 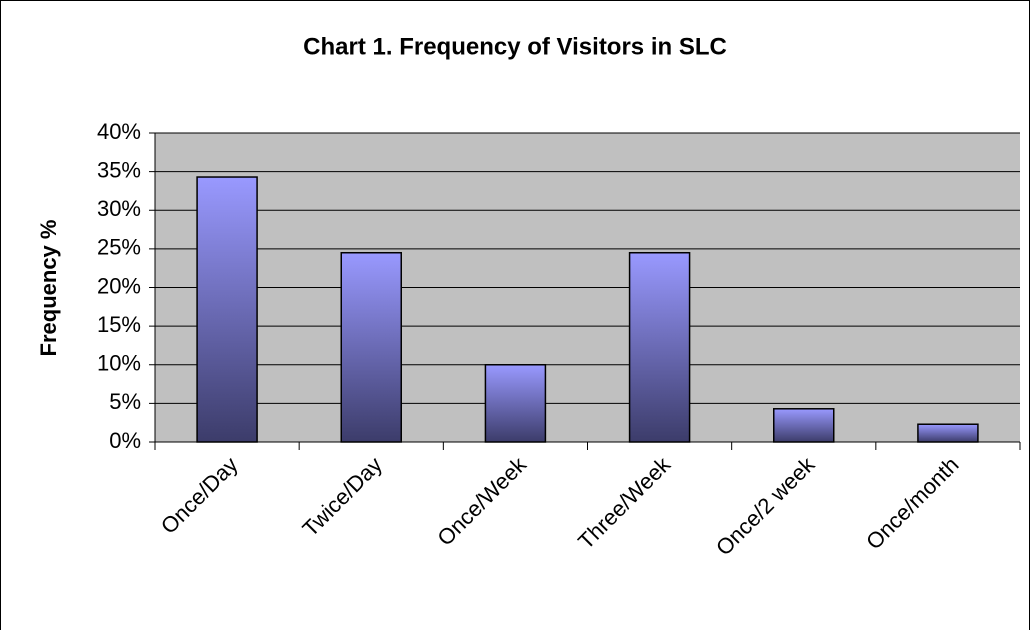 What do you see at coordinates (119, 324) in the screenshot?
I see `y-tick-label: 15%` at bounding box center [119, 324].